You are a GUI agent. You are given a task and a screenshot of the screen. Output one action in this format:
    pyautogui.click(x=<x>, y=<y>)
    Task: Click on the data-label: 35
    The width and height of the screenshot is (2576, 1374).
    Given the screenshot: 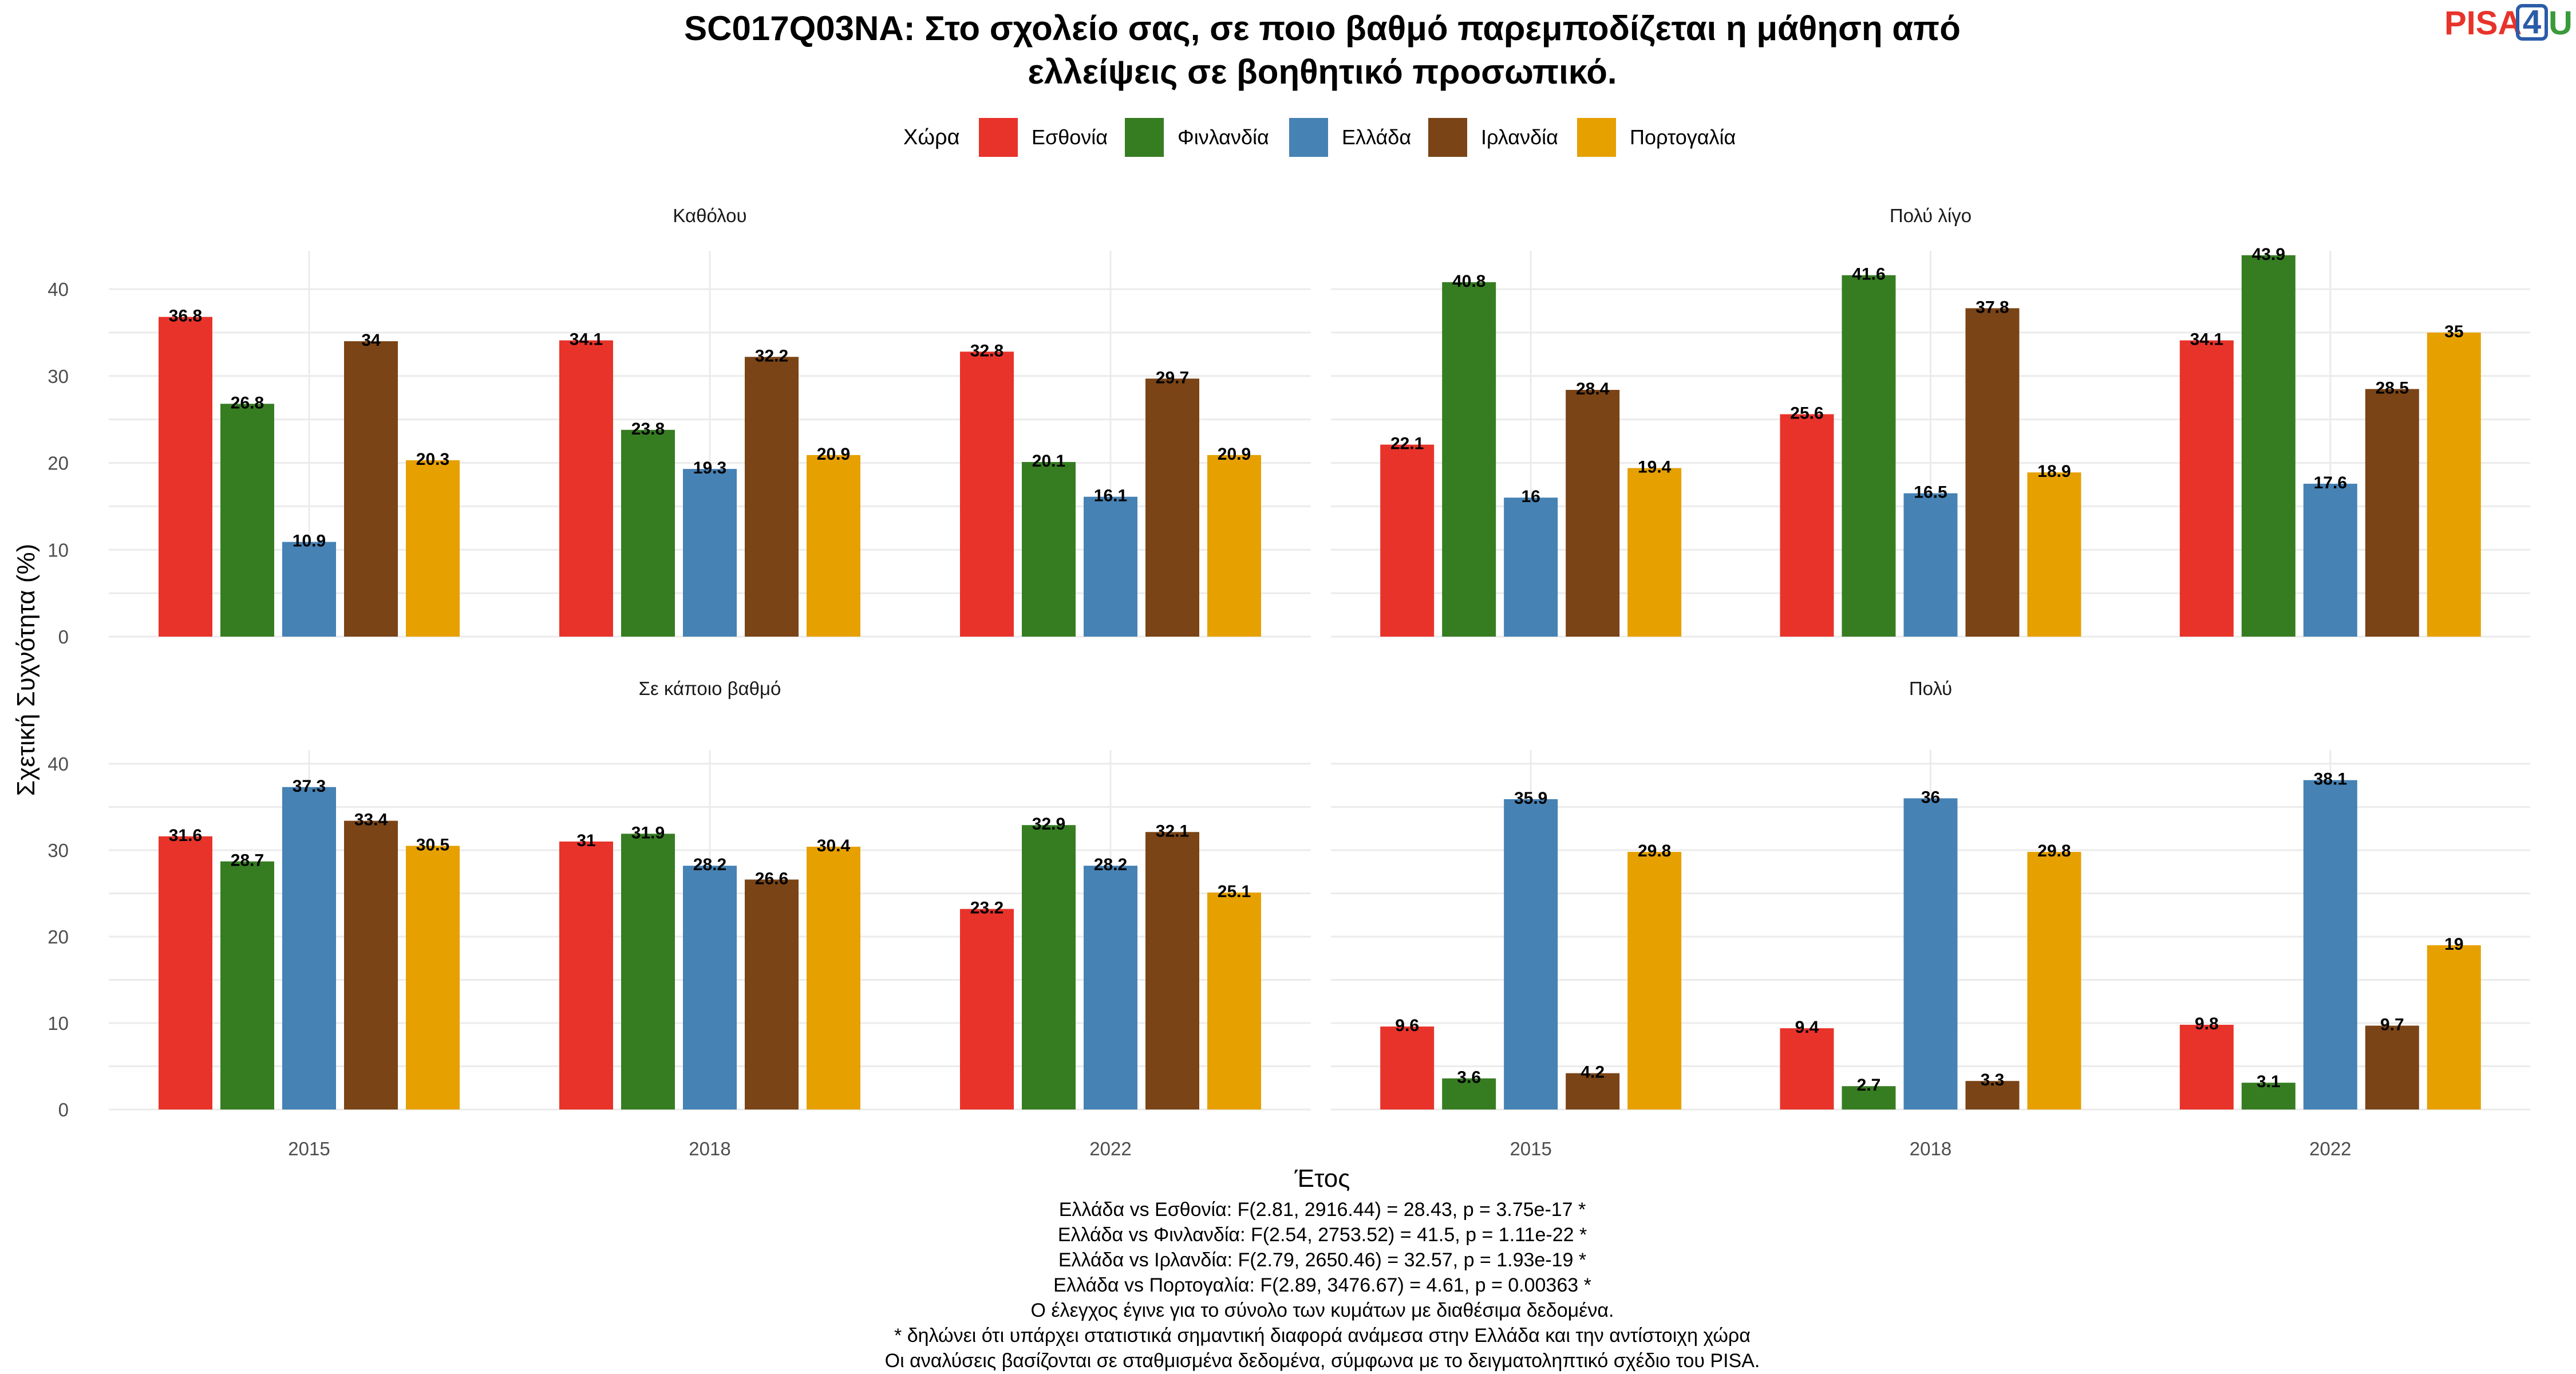 What is the action you would take?
    pyautogui.click(x=2453, y=331)
    